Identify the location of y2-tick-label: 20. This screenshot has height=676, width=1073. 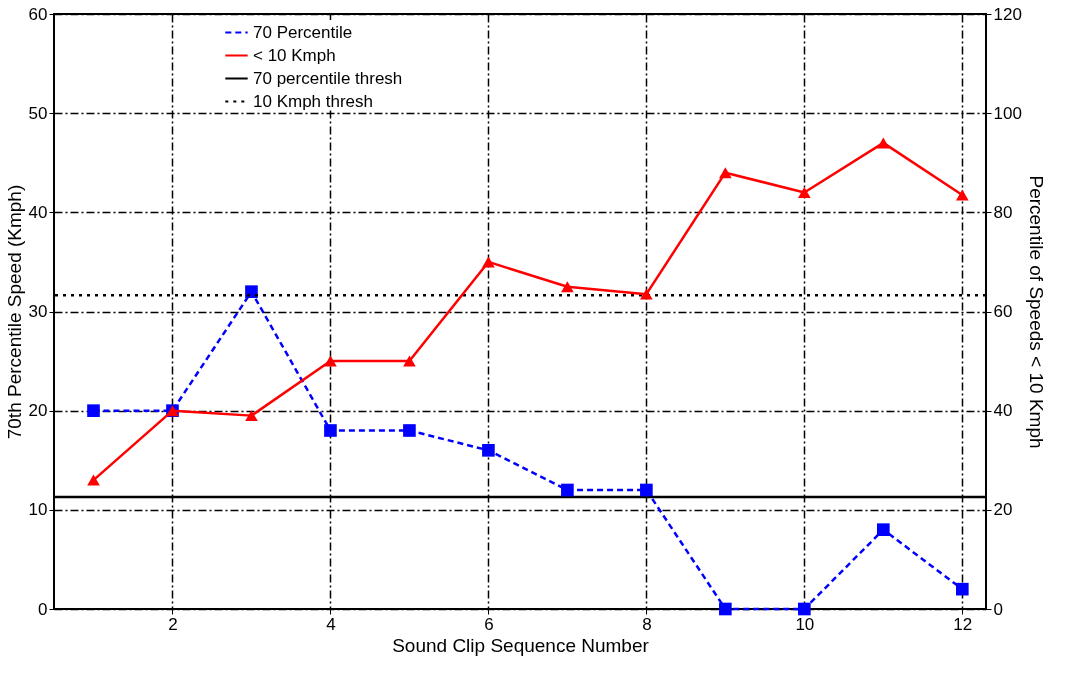
(1003, 510).